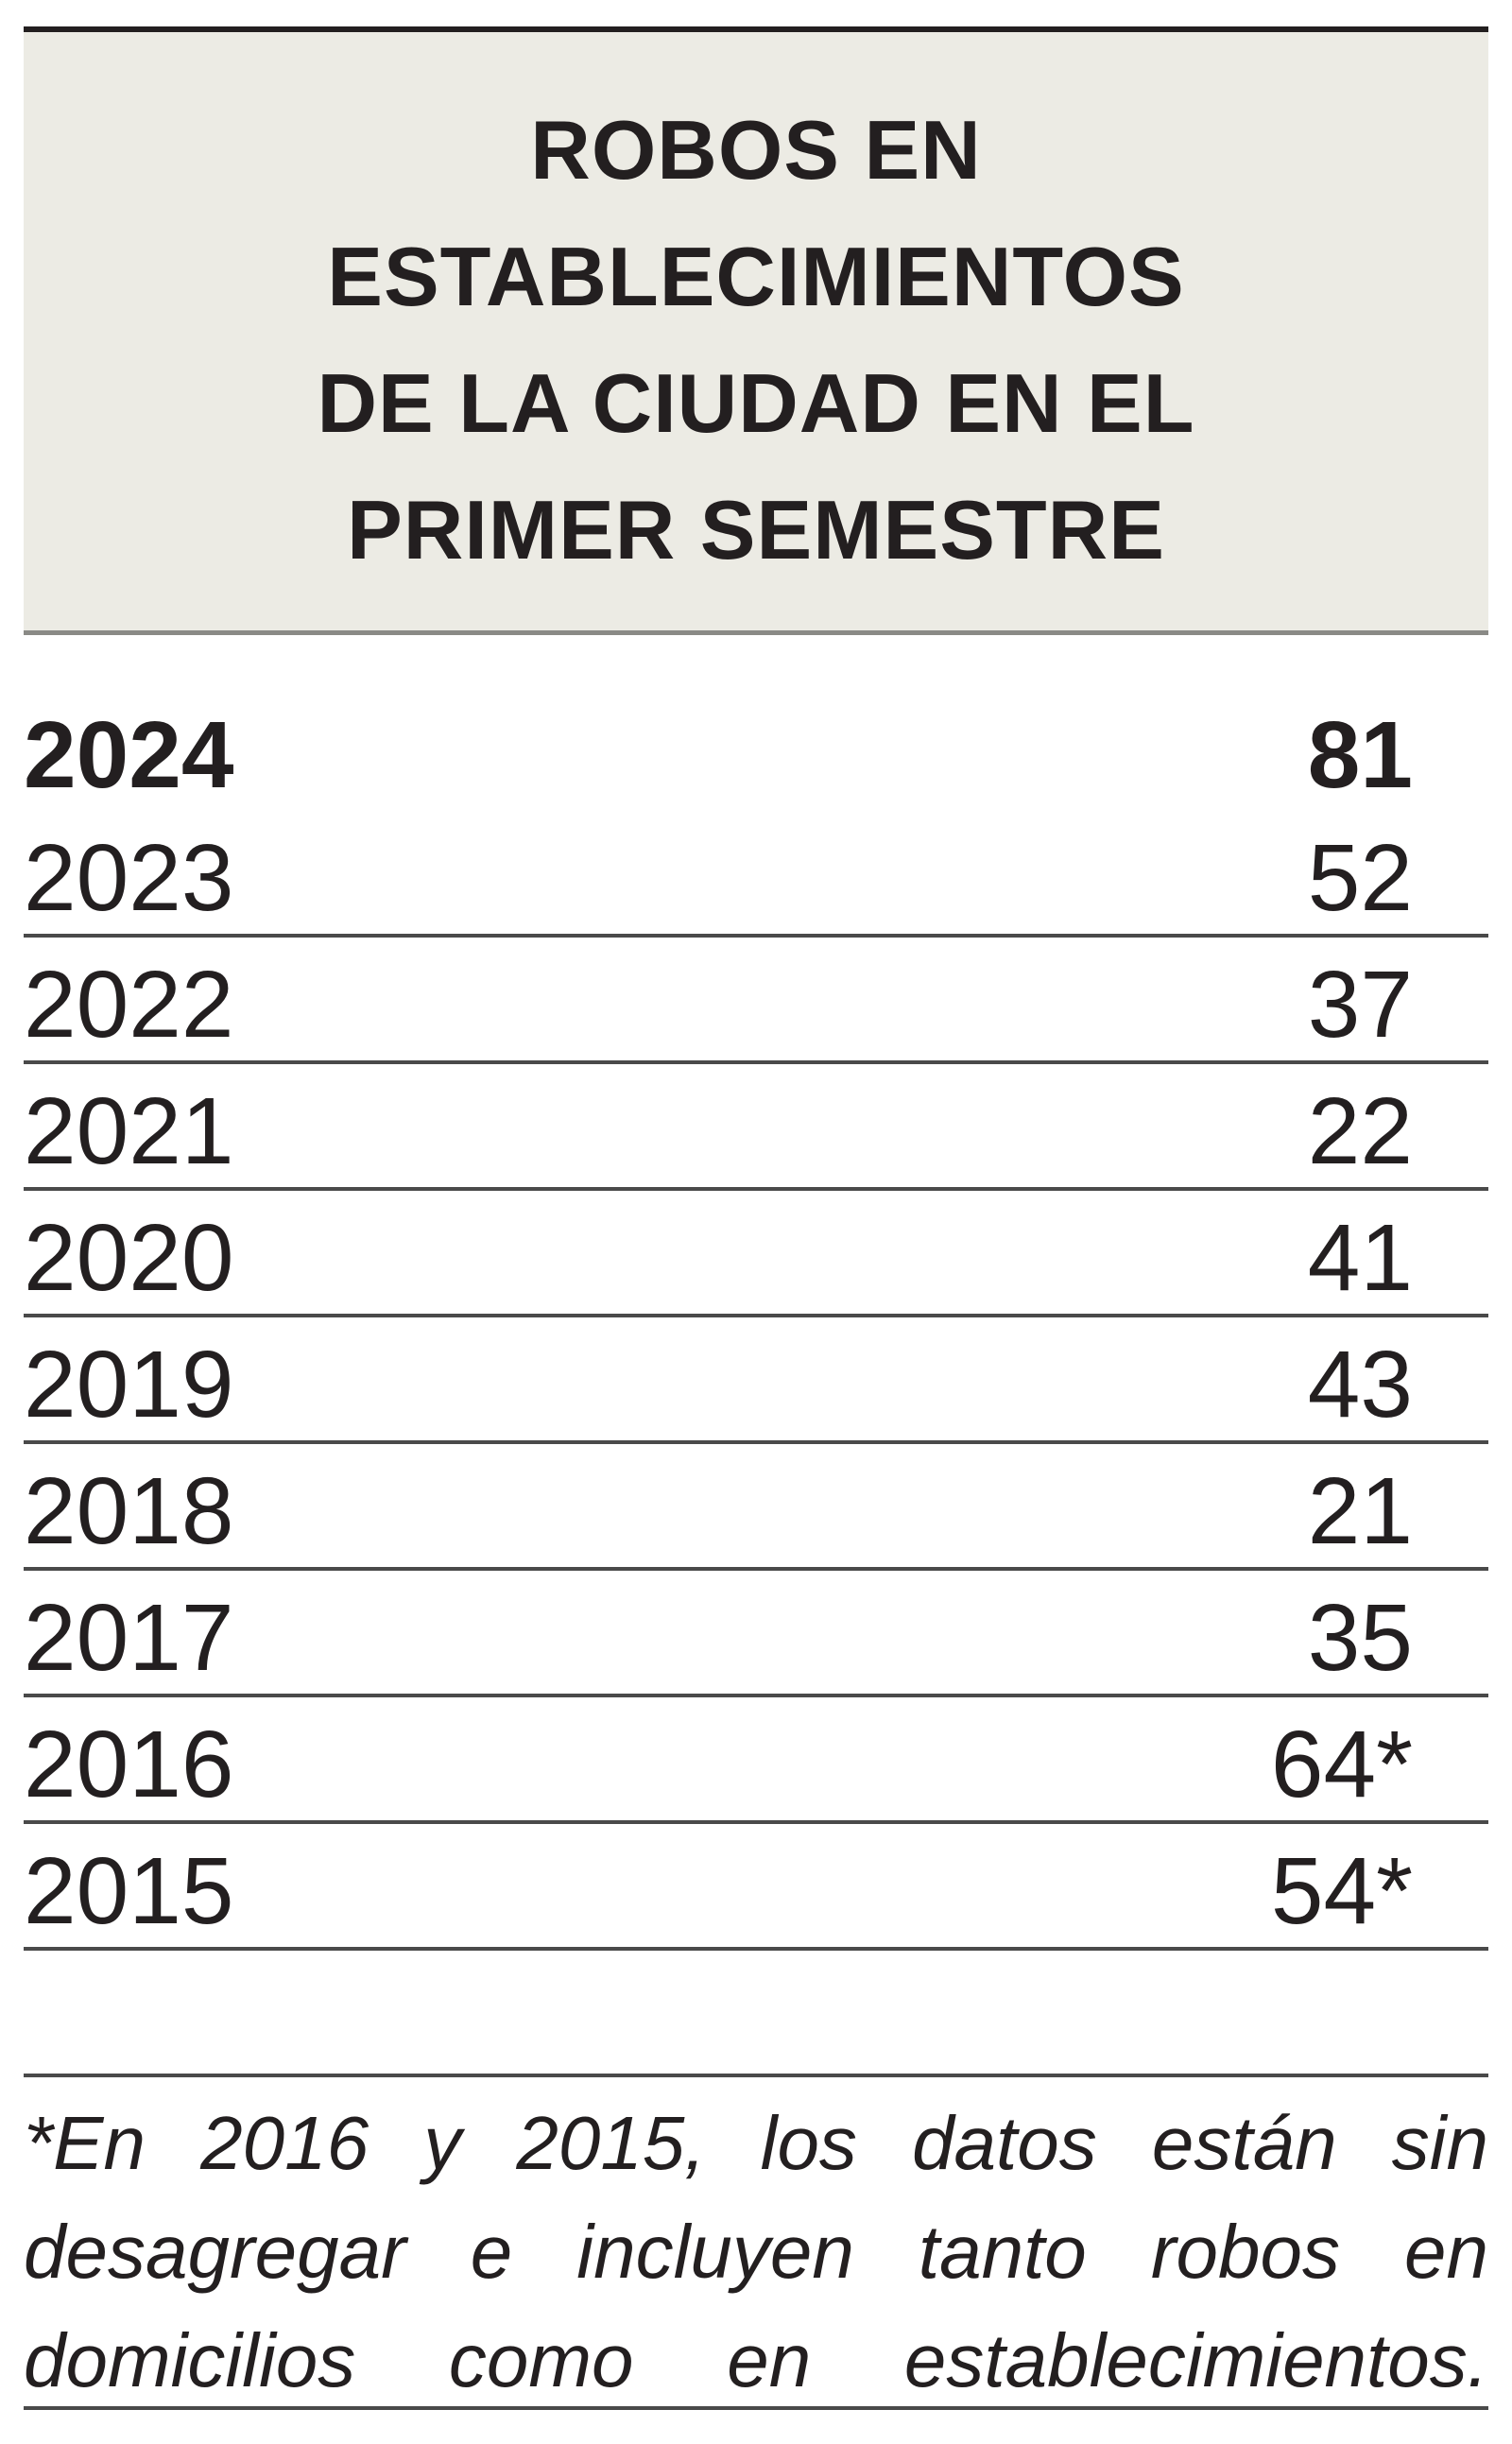 The image size is (1512, 2444). Describe the element at coordinates (756, 1380) in the screenshot. I see `table-row: 2019 43` at that location.